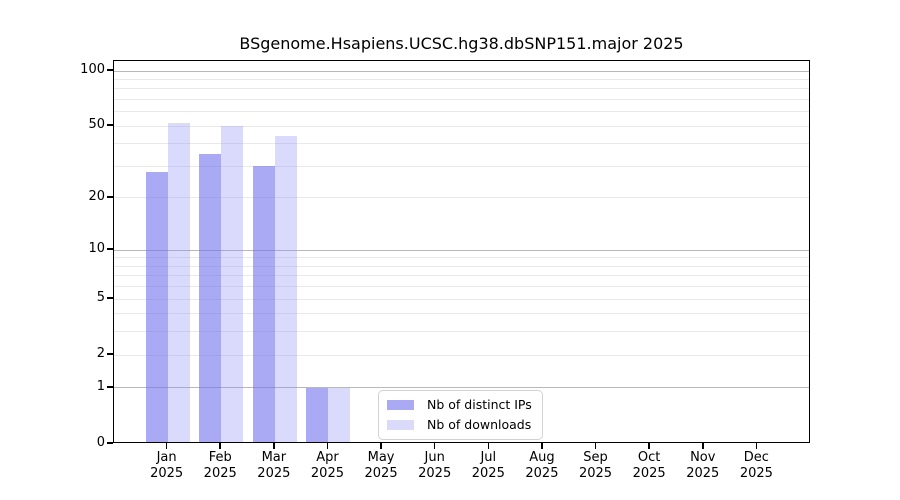 Image resolution: width=900 pixels, height=500 pixels. Describe the element at coordinates (595, 446) in the screenshot. I see `x-tick-sep` at that location.